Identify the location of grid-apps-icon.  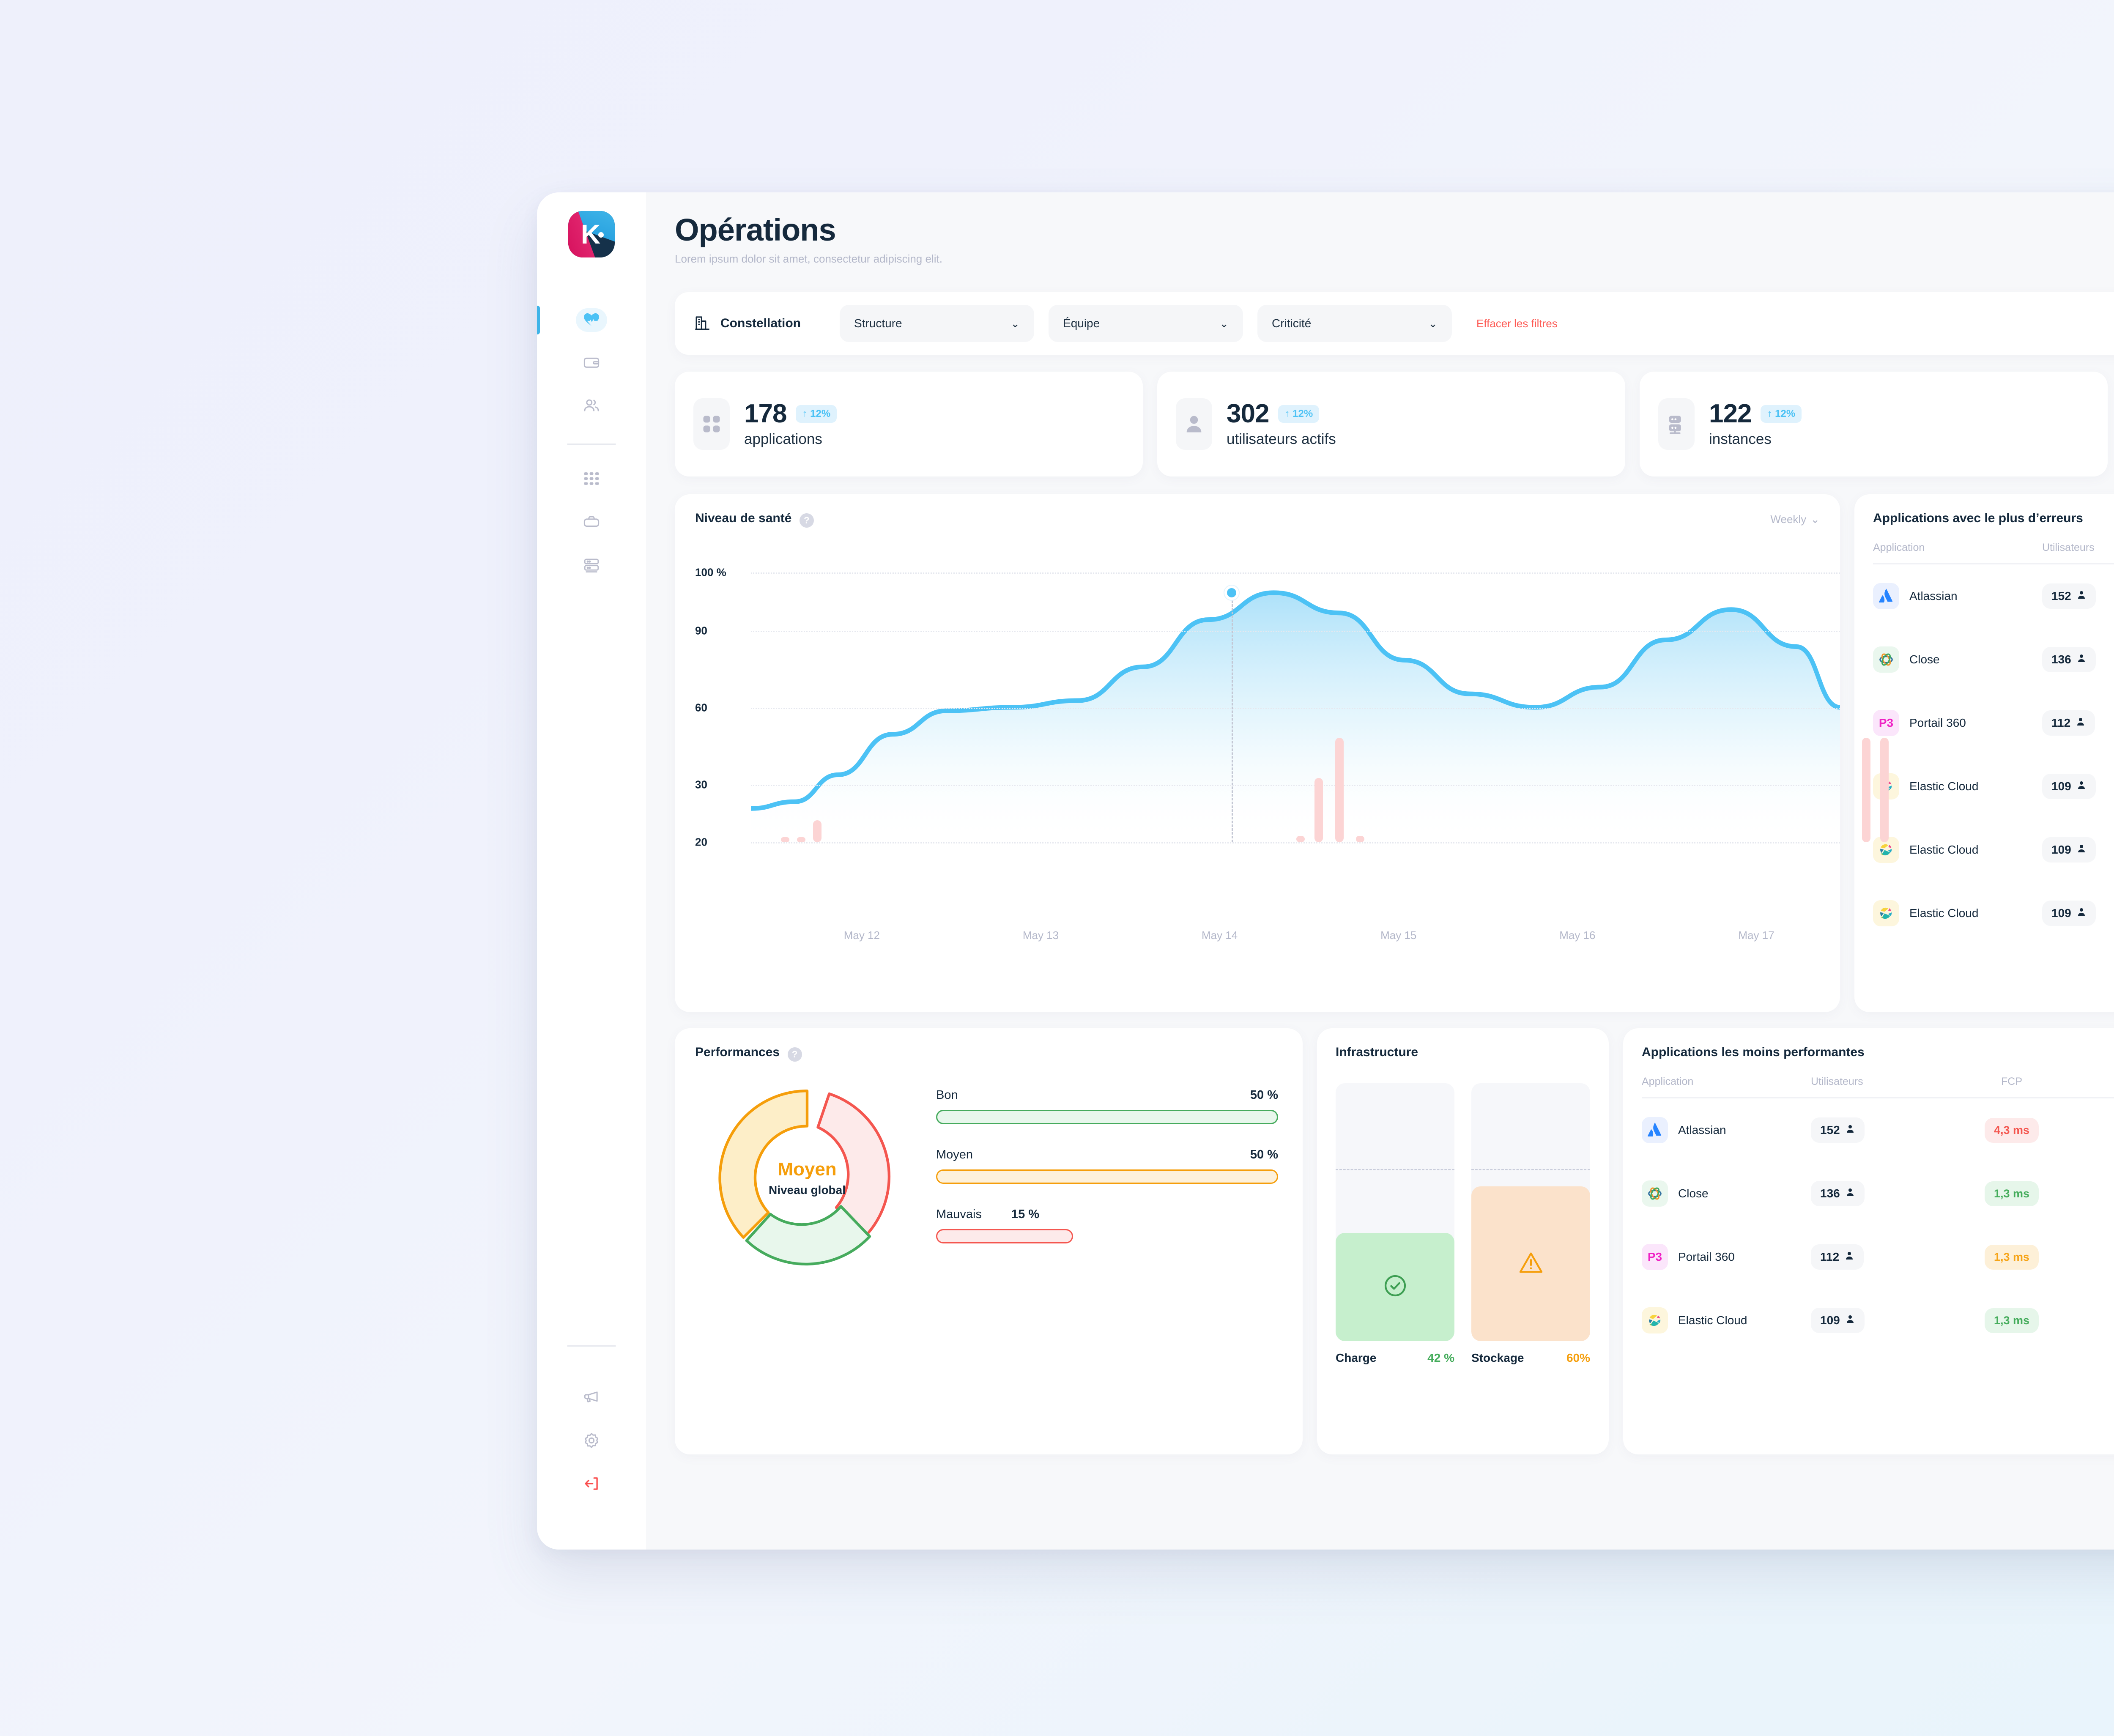
(591, 480).